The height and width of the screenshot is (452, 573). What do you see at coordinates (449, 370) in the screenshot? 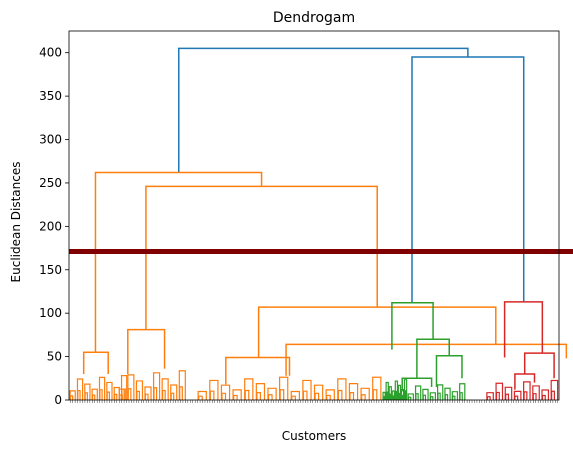
I see `link-green-rr` at bounding box center [449, 370].